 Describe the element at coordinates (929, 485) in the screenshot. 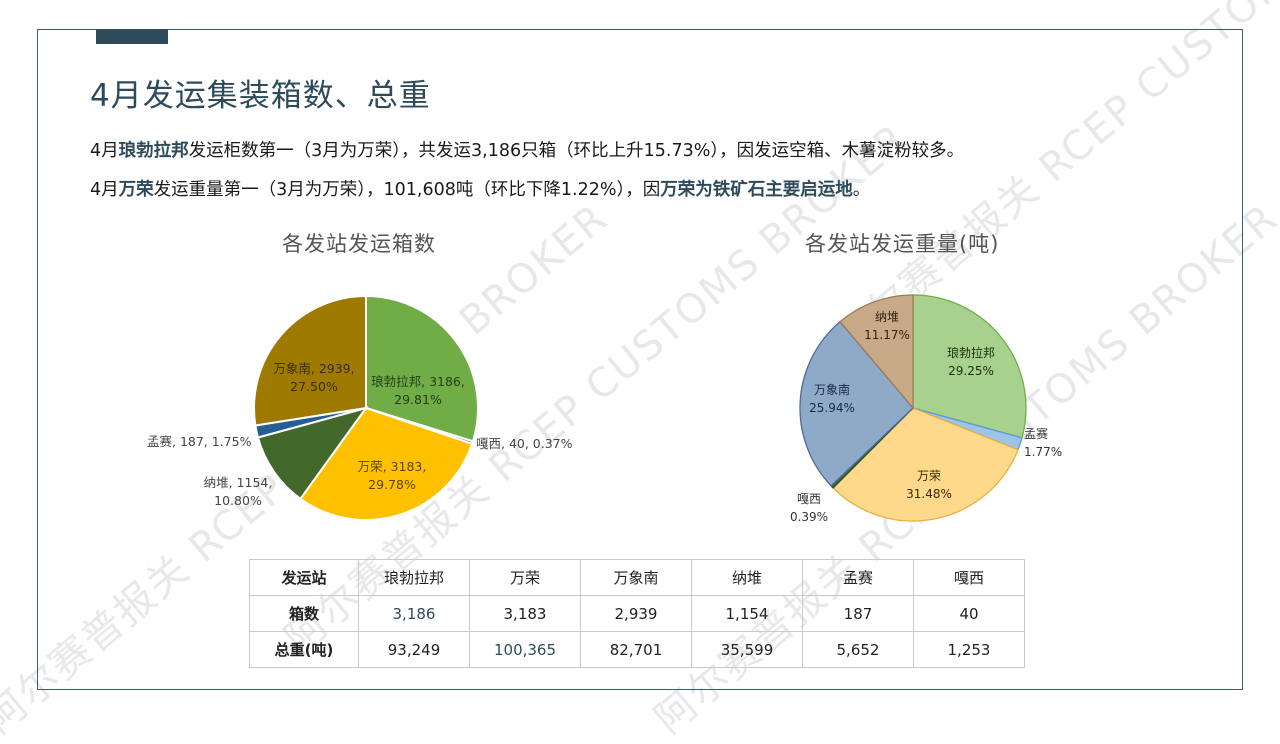

I see `pie1-data-label-2: 万荣 31.48%` at that location.